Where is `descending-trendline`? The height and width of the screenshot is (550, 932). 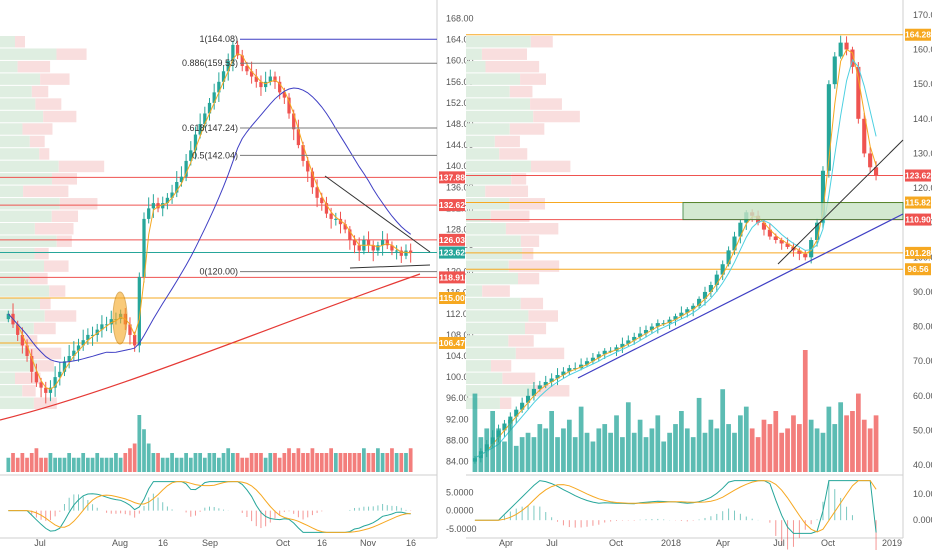 descending-trendline is located at coordinates (377, 214).